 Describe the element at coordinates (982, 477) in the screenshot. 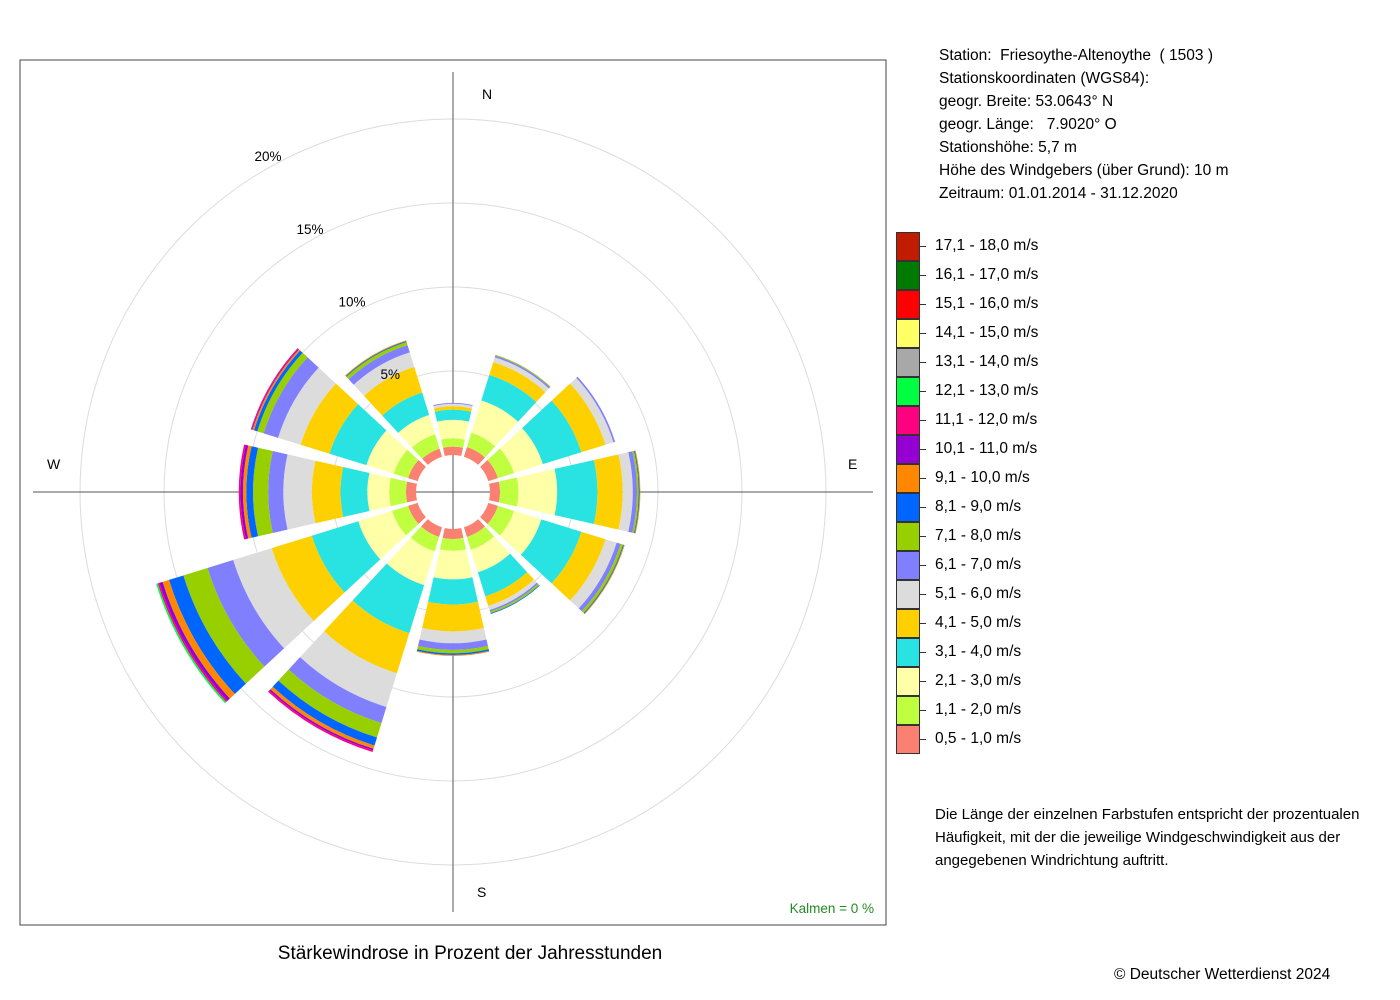

I see `legend-label: 9,1 - 10,0 m/s` at that location.